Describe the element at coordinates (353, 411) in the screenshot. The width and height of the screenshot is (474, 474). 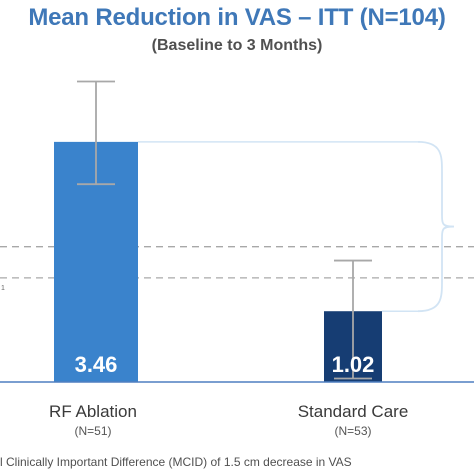
I see `category-label: Standard Care` at that location.